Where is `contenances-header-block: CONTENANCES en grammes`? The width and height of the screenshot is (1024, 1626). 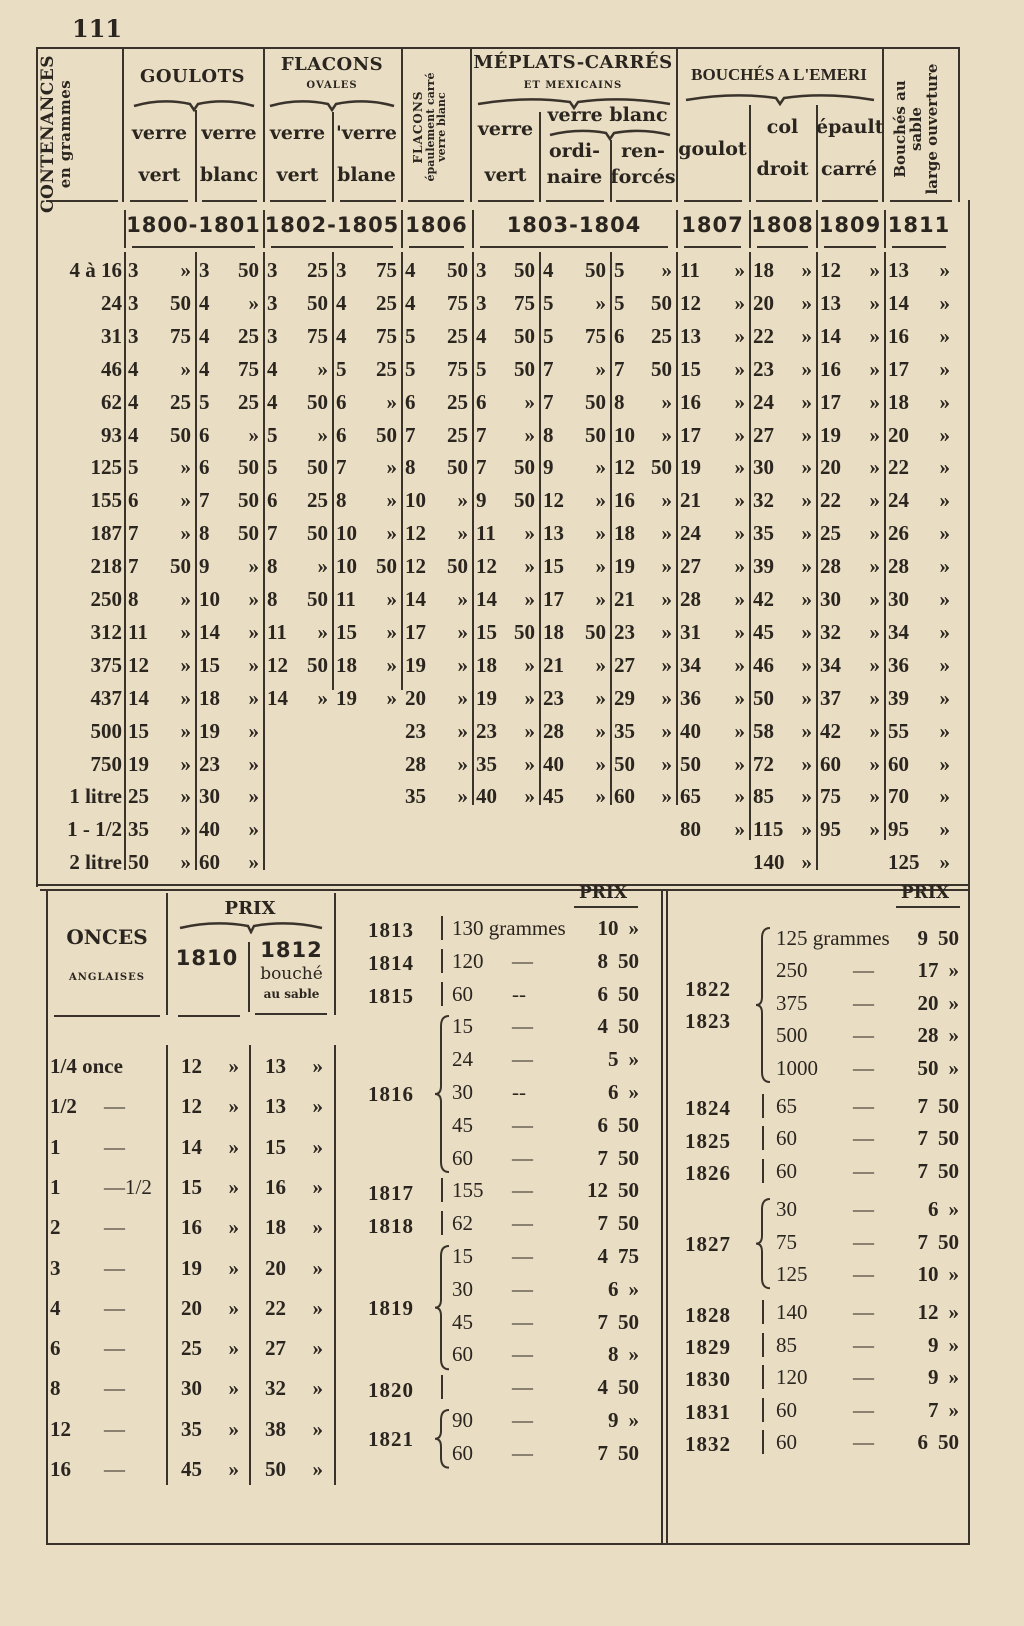
contenances-header-block: CONTENANCES en grammes is located at coordinates (61, 134).